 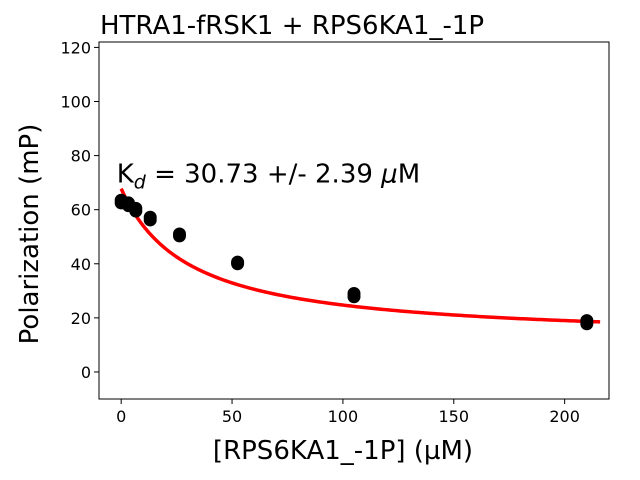 What do you see at coordinates (454, 416) in the screenshot?
I see `x-tick-label-150: 150` at bounding box center [454, 416].